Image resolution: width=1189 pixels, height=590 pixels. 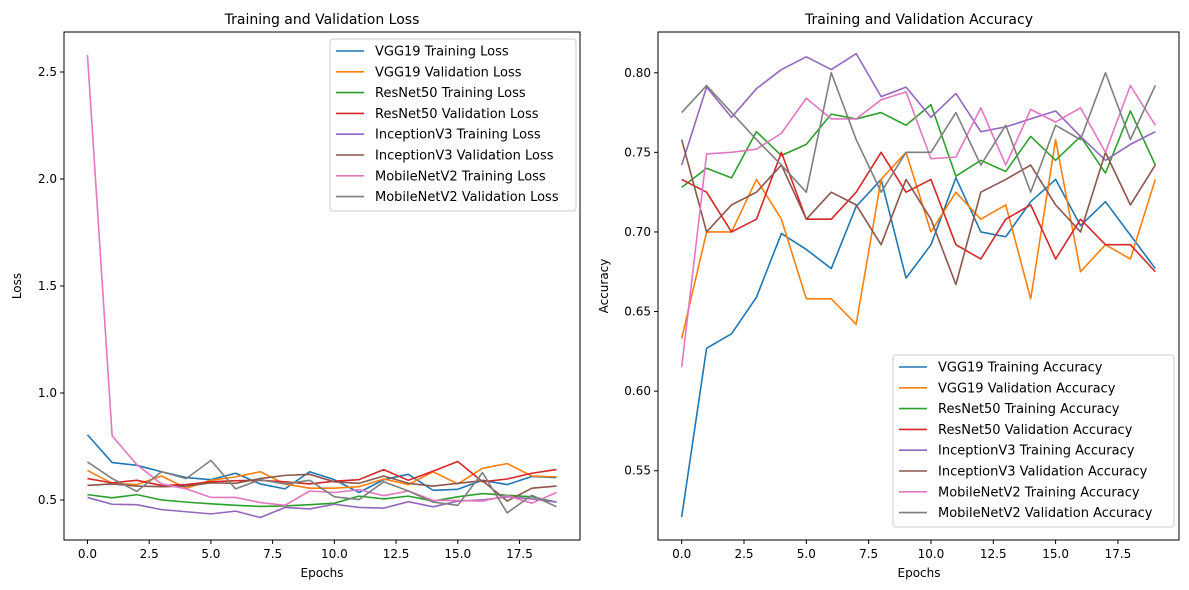 What do you see at coordinates (637, 73) in the screenshot?
I see `accuracy-ytick-label: 0.80` at bounding box center [637, 73].